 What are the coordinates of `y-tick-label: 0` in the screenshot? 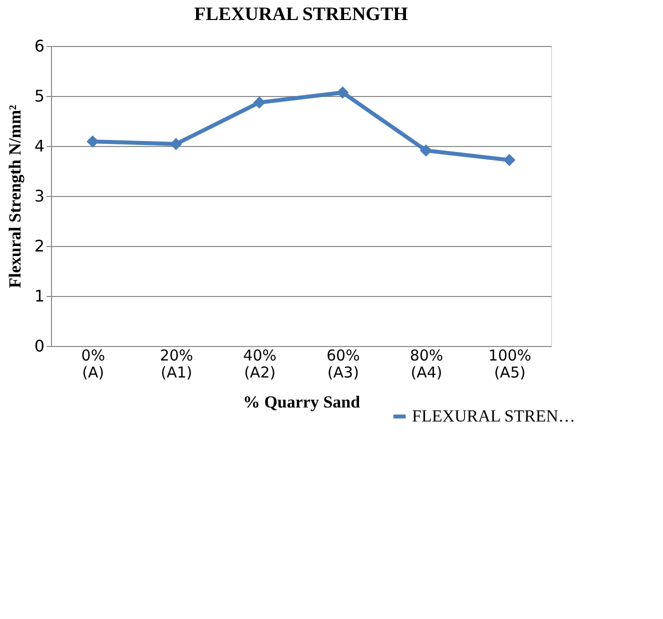 It's located at (39, 346).